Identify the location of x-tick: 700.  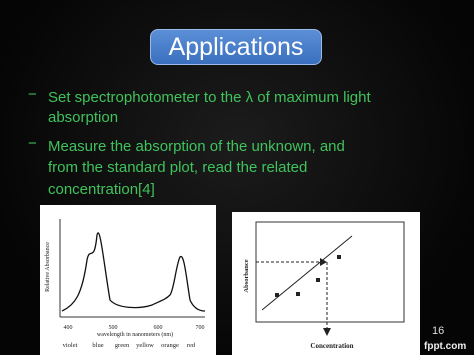
(200, 328).